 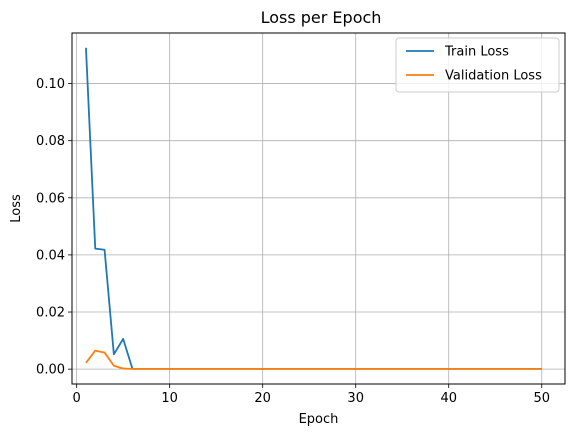 I want to click on series-line-validation-loss, so click(x=313, y=359).